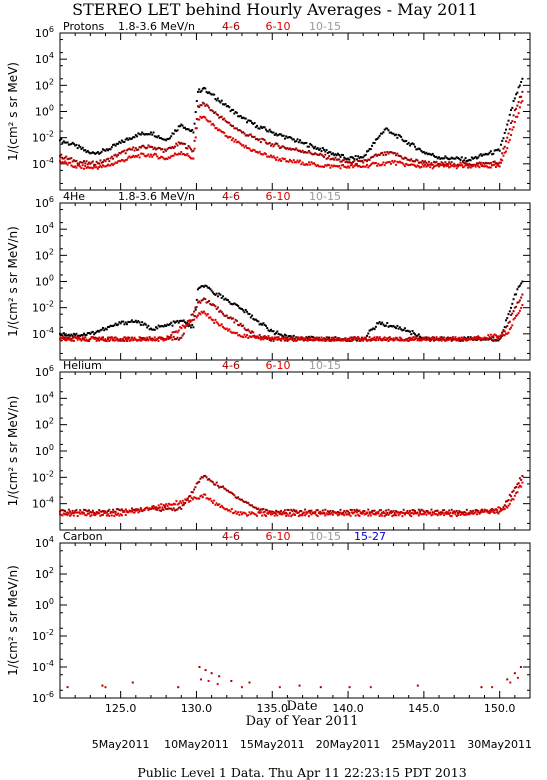 This screenshot has width=547, height=780. I want to click on species-label: Protons, so click(83, 26).